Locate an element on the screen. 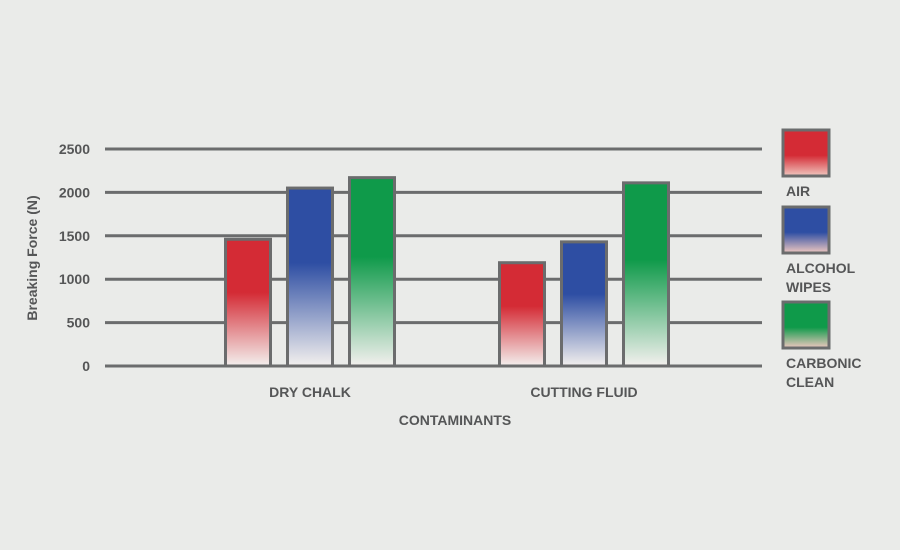  y-tick-label: 0 is located at coordinates (86, 366).